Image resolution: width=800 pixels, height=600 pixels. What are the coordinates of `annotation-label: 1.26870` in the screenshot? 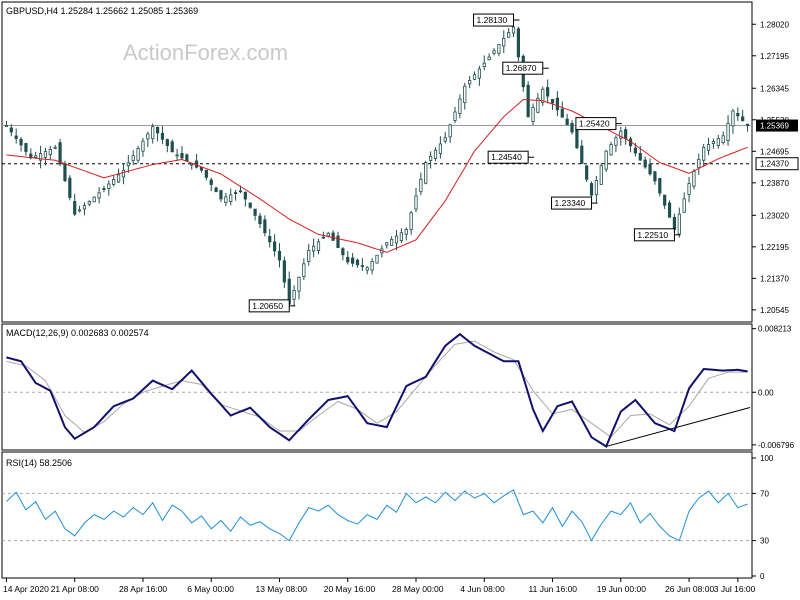 It's located at (521, 68).